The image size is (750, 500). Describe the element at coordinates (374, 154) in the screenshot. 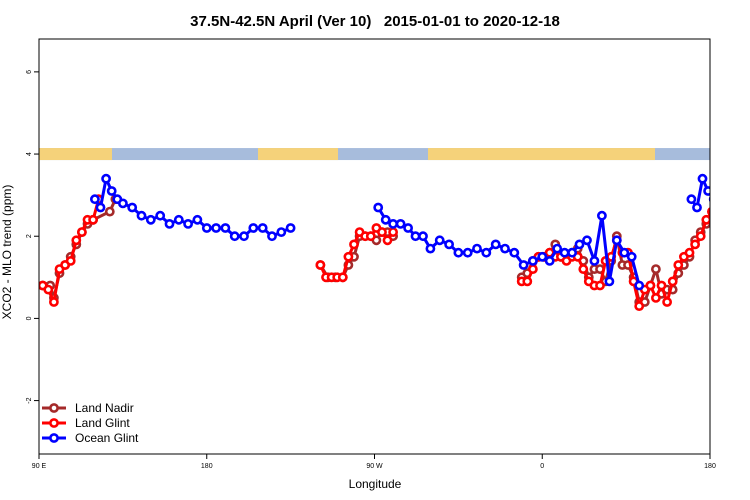

I see `land-band` at that location.